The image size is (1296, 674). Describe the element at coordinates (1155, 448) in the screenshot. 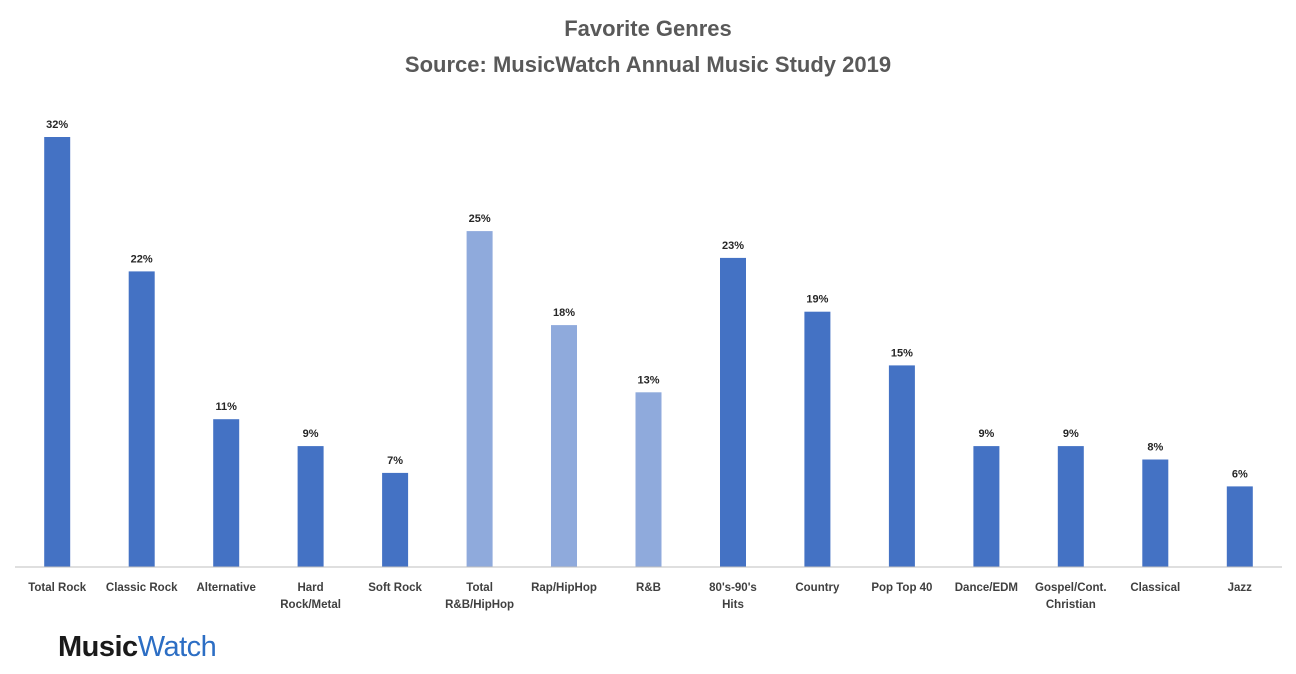

I see `data-label-13: 8%` at that location.